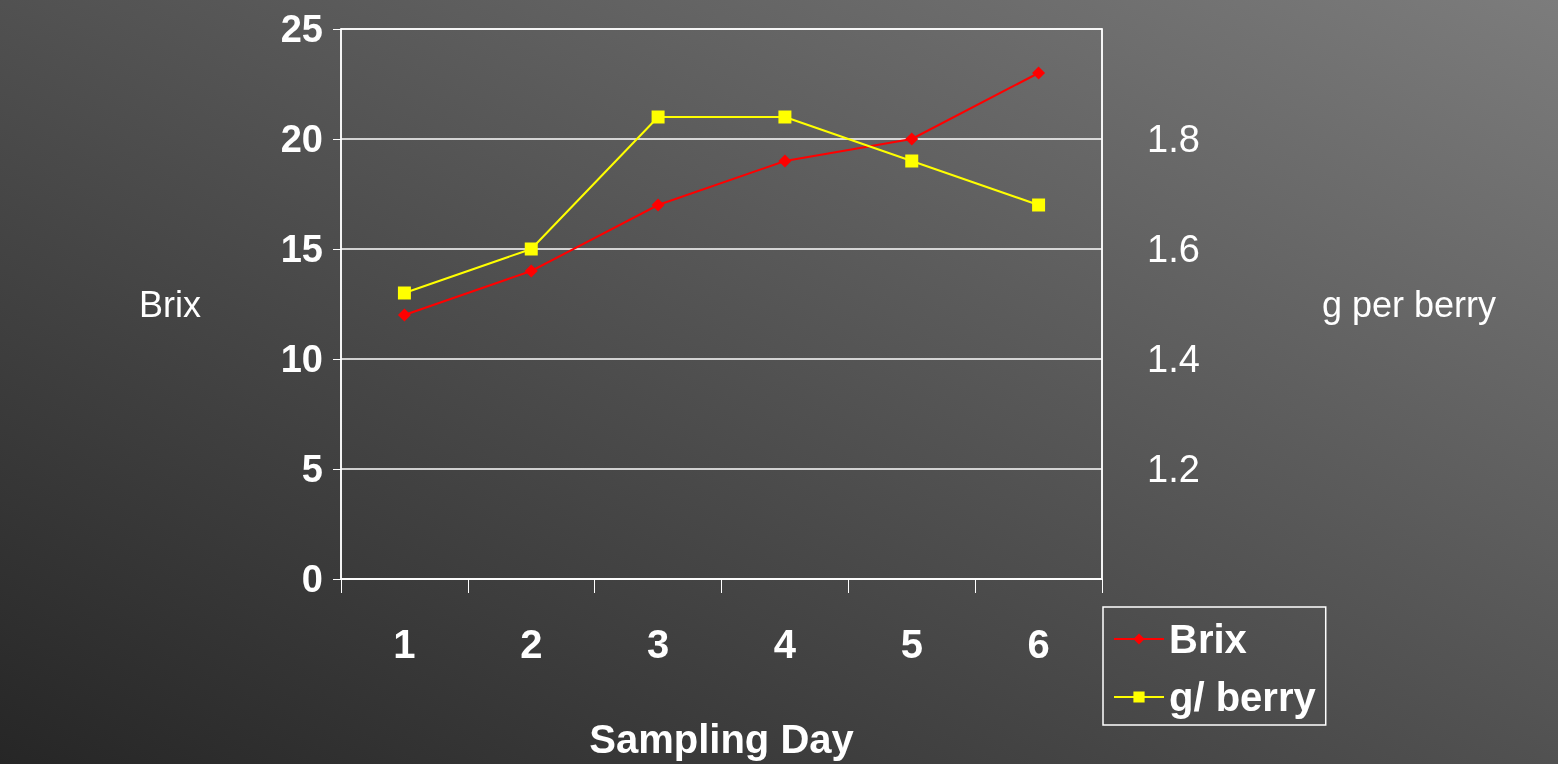 The width and height of the screenshot is (1558, 764). Describe the element at coordinates (1173, 469) in the screenshot. I see `y2-tick-label: 1.2` at that location.